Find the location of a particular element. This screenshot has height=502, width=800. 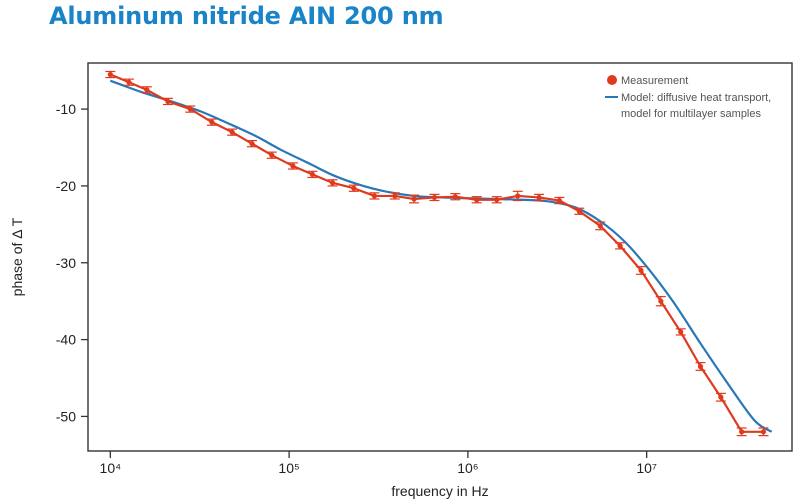

x-tick-label: 10⁵ is located at coordinates (288, 468).